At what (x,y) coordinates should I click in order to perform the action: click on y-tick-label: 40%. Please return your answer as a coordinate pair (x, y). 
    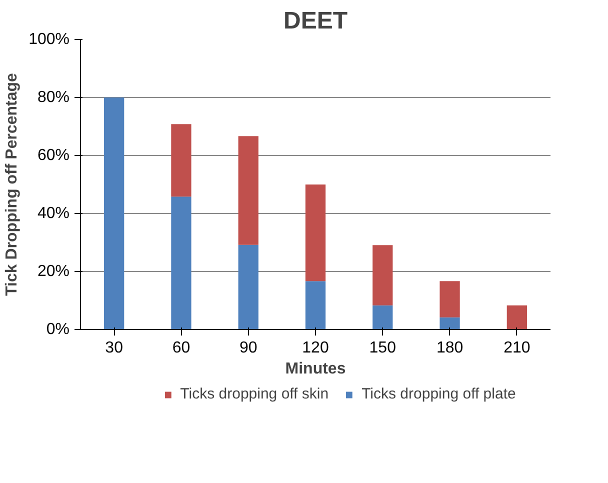
    Looking at the image, I should click on (53, 213).